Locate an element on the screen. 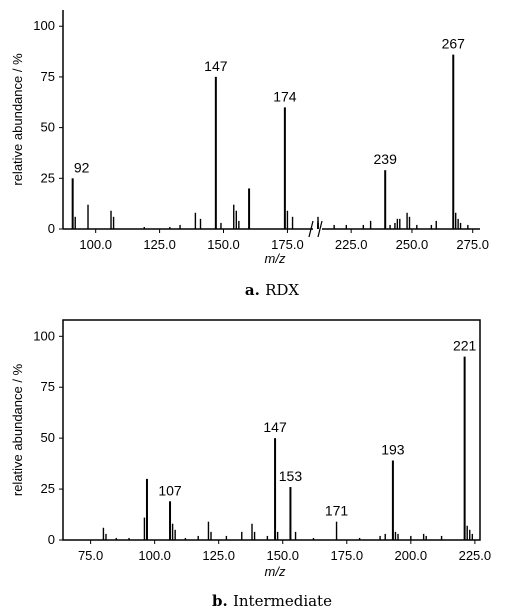  peak-label: 239 is located at coordinates (386, 159).